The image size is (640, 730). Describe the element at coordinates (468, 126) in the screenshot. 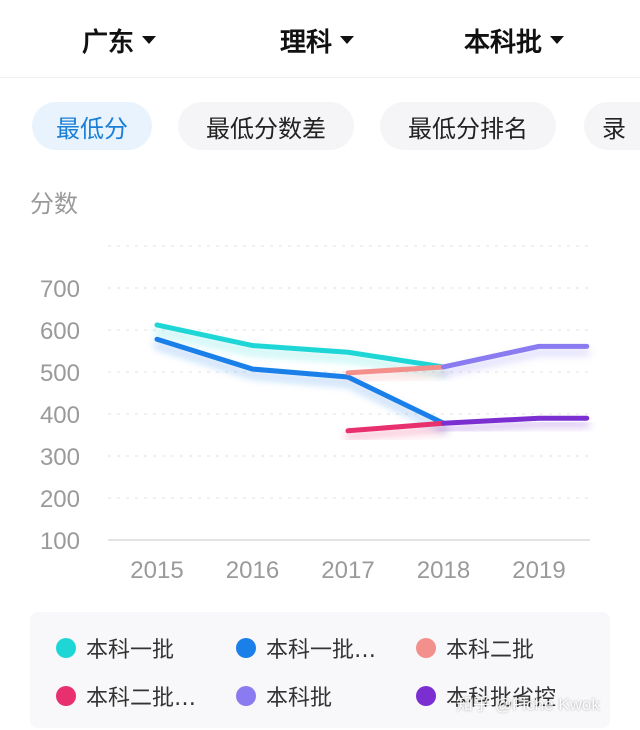

I see `tab-min-score-rank: 最低分排名` at that location.